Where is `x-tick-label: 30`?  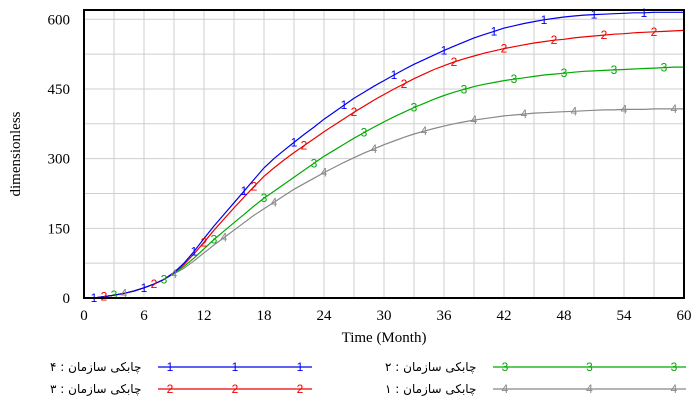 x-tick-label: 30 is located at coordinates (384, 316).